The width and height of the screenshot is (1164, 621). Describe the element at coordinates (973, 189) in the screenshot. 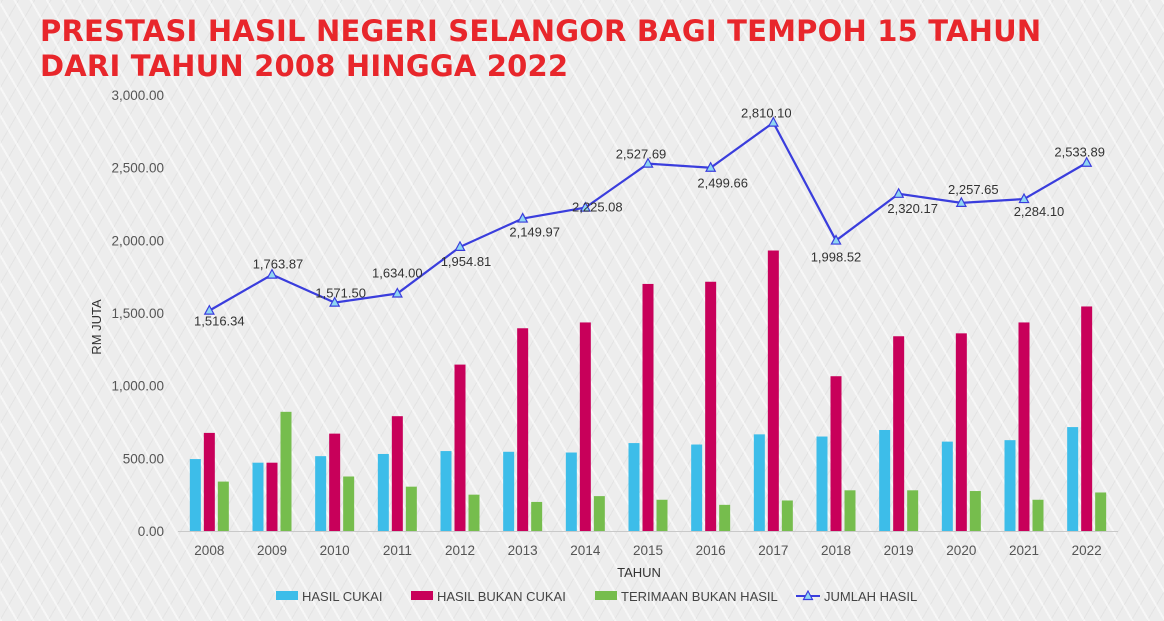

I see `line-data-label: 2,257.65` at that location.